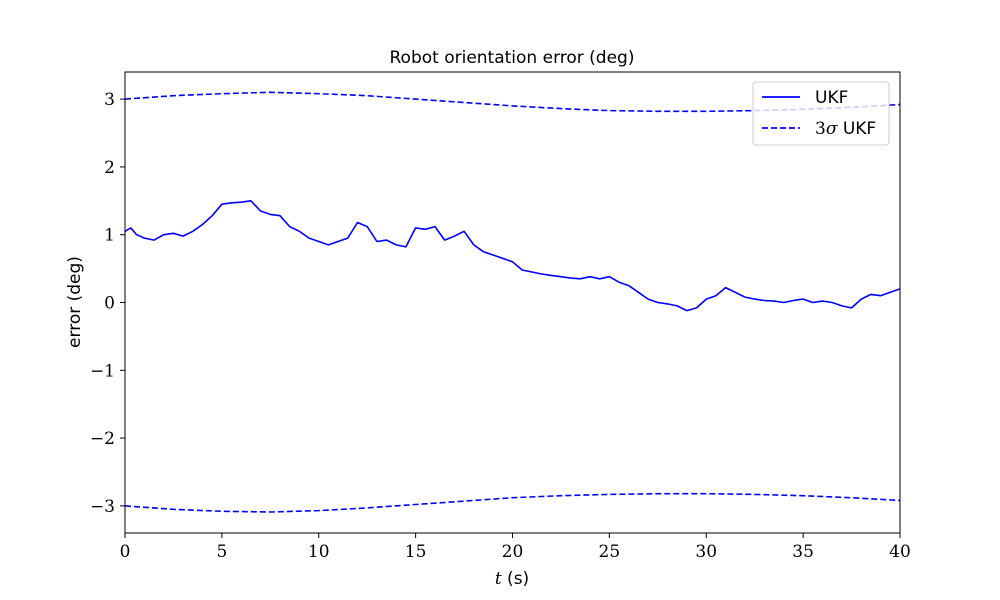  Describe the element at coordinates (109, 236) in the screenshot. I see `y-tick-label: 1` at that location.